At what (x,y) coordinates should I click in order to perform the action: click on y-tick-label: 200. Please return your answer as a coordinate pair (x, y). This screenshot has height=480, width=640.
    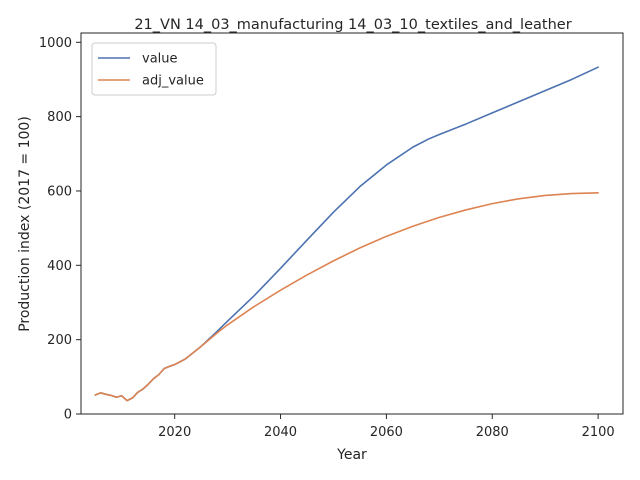
    Looking at the image, I should click on (59, 340).